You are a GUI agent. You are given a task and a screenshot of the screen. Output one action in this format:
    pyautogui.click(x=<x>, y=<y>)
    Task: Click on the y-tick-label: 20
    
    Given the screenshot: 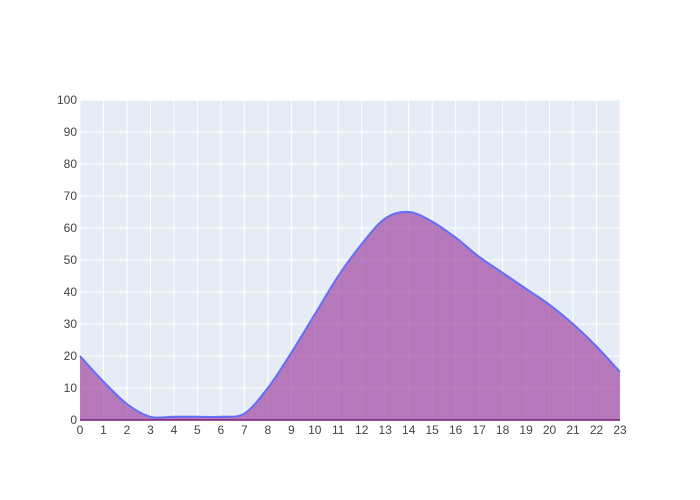 What is the action you would take?
    pyautogui.click(x=71, y=356)
    